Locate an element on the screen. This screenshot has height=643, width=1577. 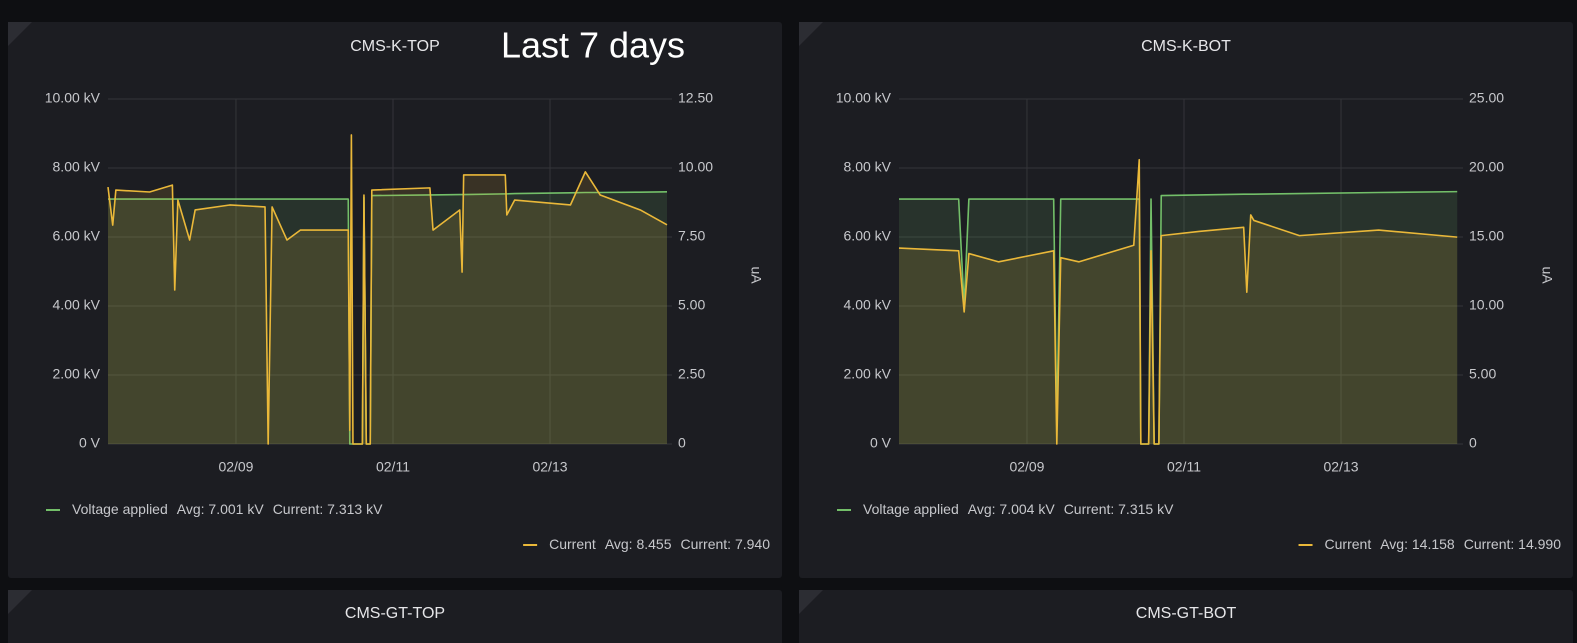
legend-value: Current: 14.990 is located at coordinates (1512, 544).